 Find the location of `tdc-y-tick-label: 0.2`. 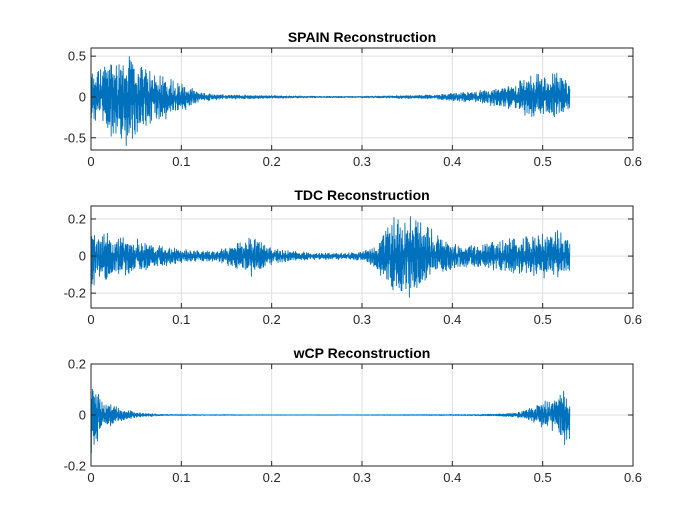

tdc-y-tick-label: 0.2 is located at coordinates (77, 218).